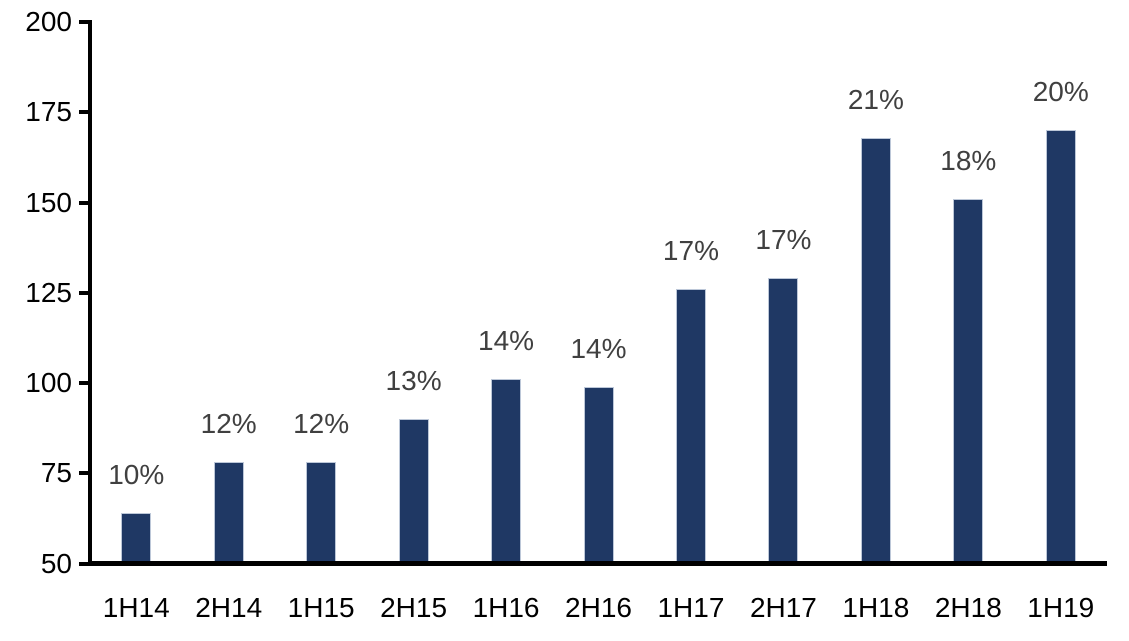  What do you see at coordinates (48, 292) in the screenshot?
I see `y-axis-tick-label: 125` at bounding box center [48, 292].